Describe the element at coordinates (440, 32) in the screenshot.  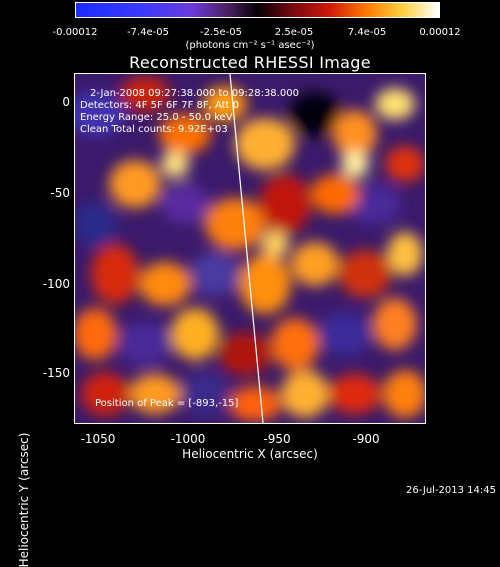
I see `colorbar-tick-label: 0.00012` at that location.